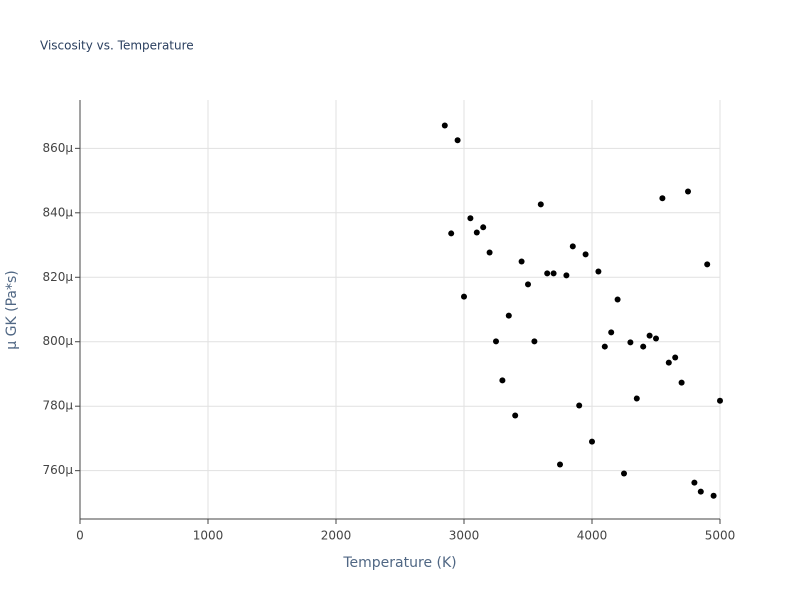  What do you see at coordinates (57, 470) in the screenshot?
I see `y-tick-label: 760μ` at bounding box center [57, 470].